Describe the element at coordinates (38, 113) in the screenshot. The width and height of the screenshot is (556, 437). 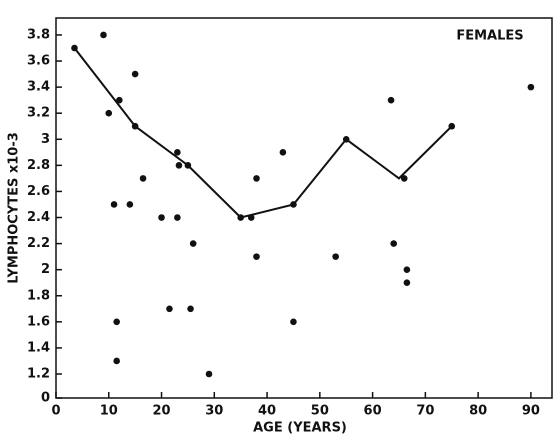
I see `y-tick-label: 3.2` at that location.